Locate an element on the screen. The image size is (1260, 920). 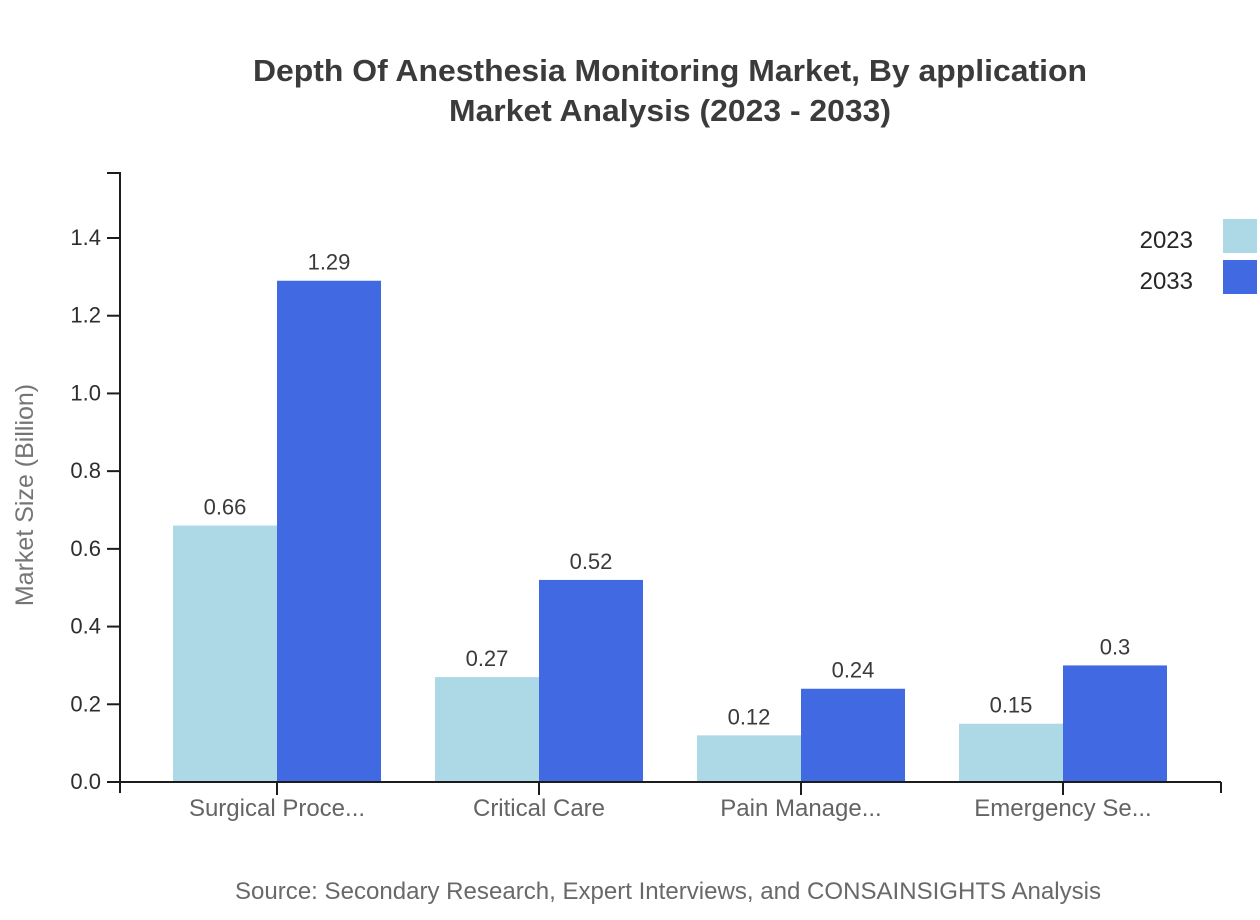
x-axis-category-label: Critical Care is located at coordinates (539, 808).